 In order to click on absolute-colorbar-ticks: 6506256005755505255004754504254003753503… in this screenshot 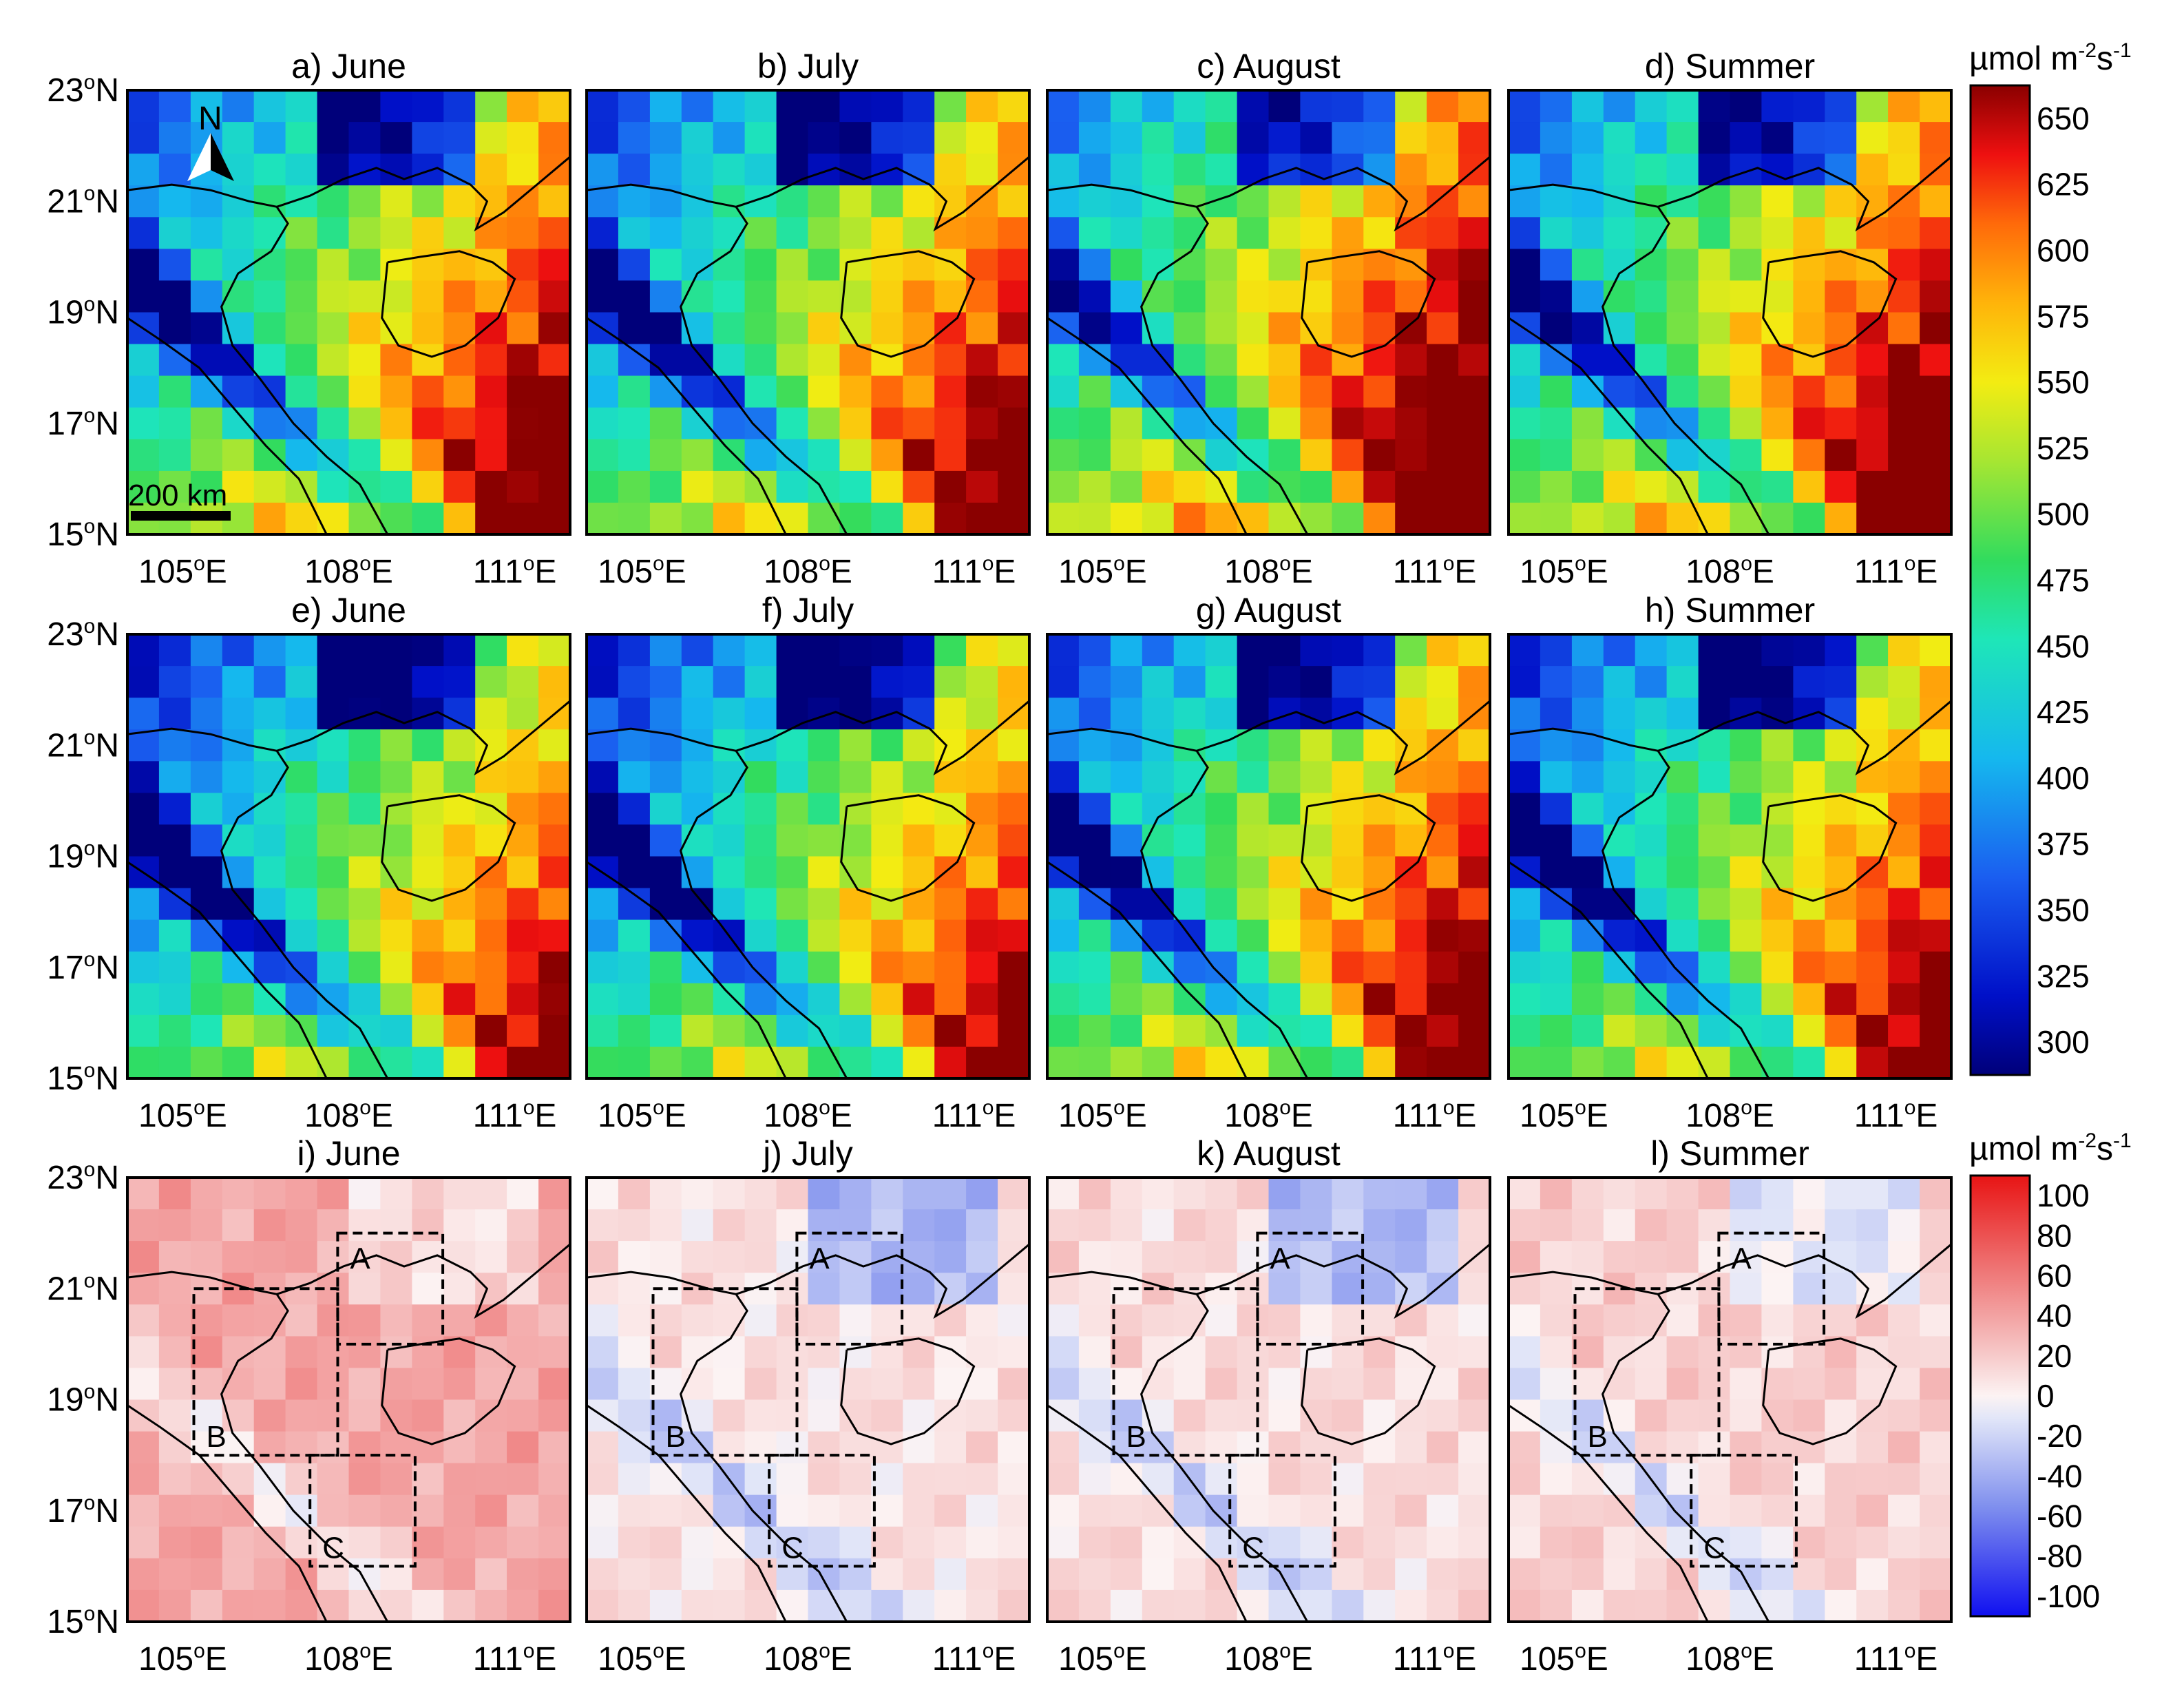, I will do `click(2063, 580)`.